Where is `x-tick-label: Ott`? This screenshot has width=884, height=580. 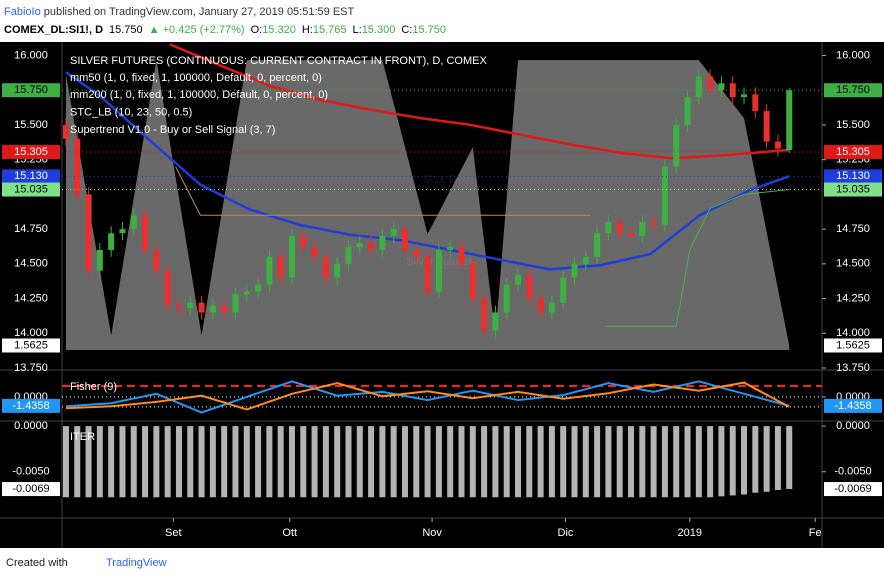 x-tick-label: Ott is located at coordinates (289, 533).